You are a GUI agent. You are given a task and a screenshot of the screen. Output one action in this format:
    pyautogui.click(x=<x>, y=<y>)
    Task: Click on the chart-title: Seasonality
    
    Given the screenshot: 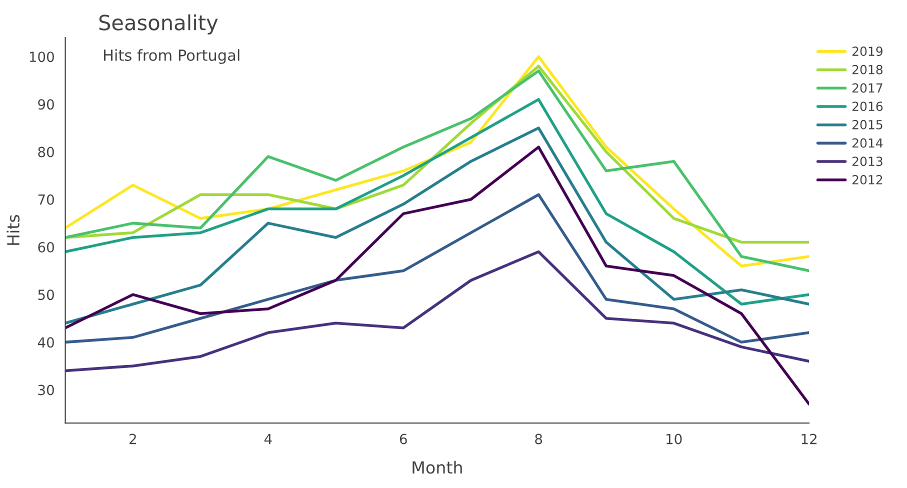 What is the action you would take?
    pyautogui.click(x=158, y=24)
    